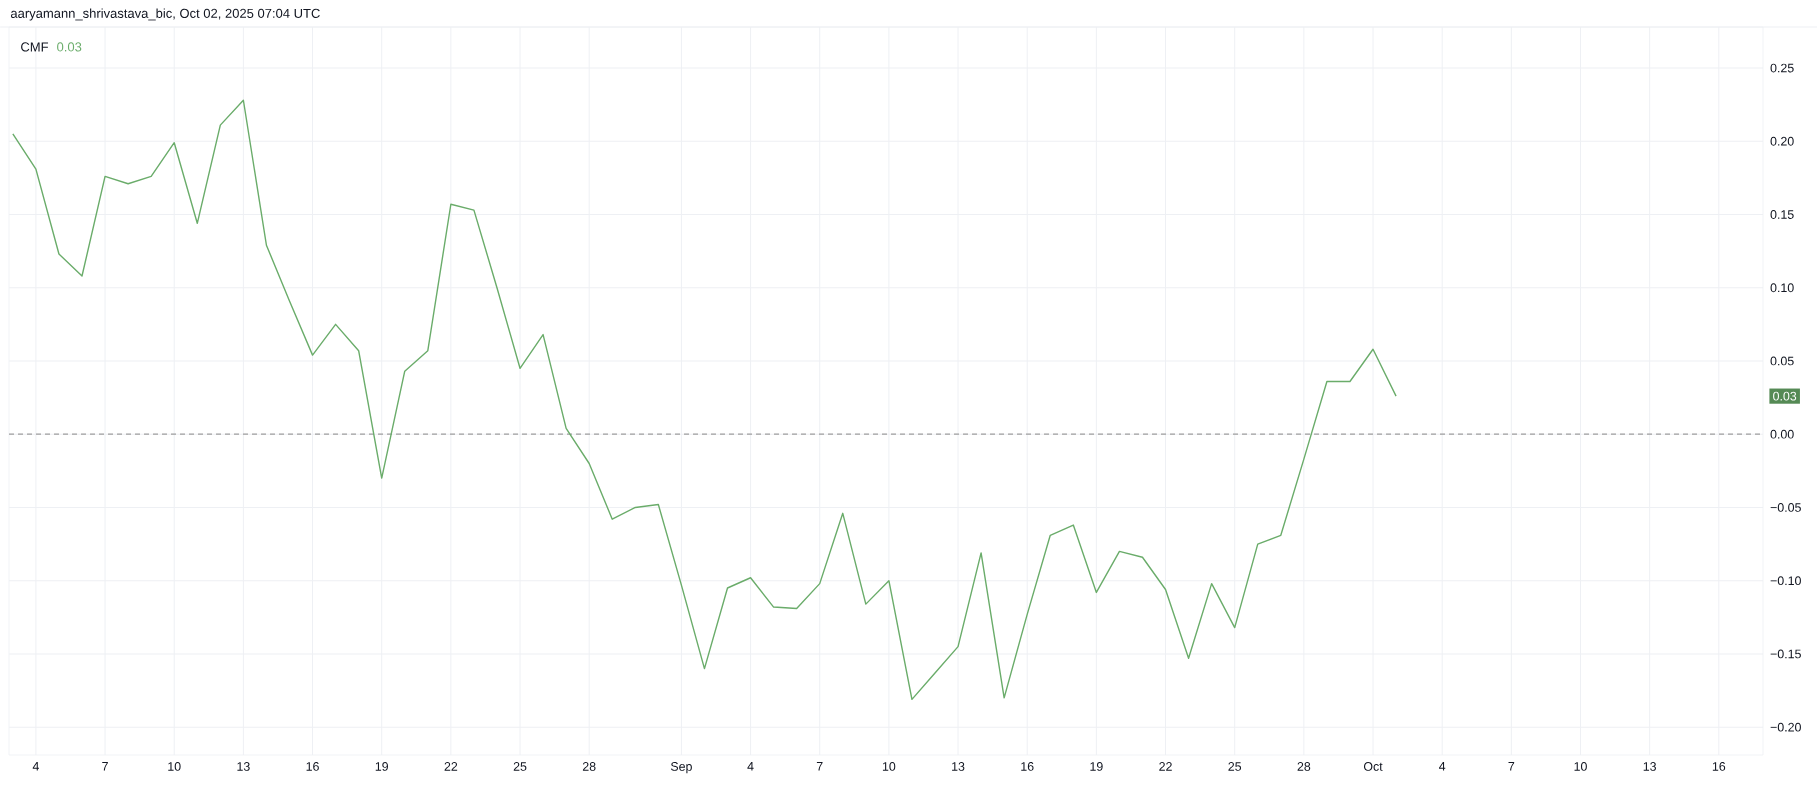 The image size is (1817, 805). I want to click on y-tick-label: 0.00, so click(1782, 434).